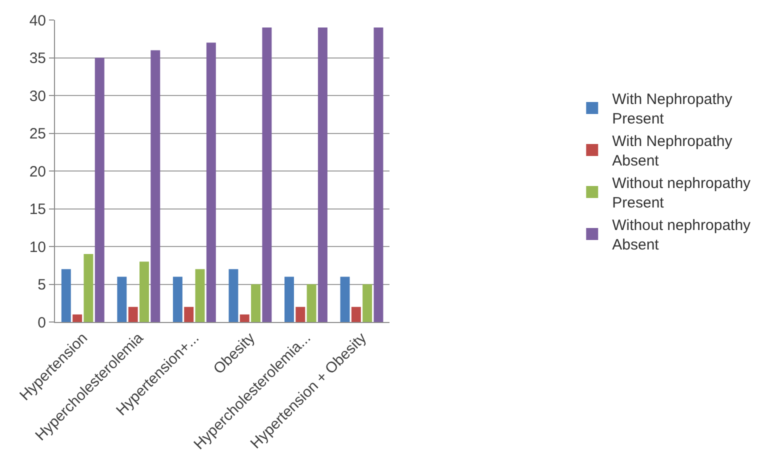 The image size is (766, 463). What do you see at coordinates (42, 285) in the screenshot?
I see `y-tick-label: 5` at bounding box center [42, 285].